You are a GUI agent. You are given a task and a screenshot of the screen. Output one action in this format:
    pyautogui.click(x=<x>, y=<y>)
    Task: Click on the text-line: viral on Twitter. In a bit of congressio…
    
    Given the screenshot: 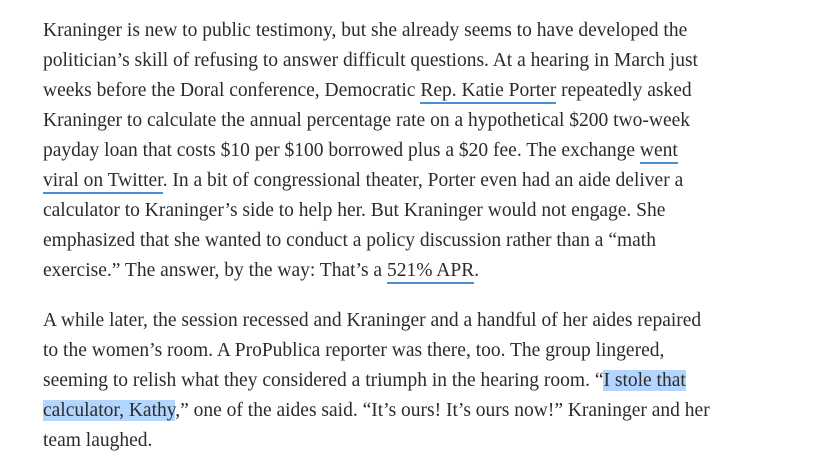 What is the action you would take?
    pyautogui.click(x=433, y=181)
    